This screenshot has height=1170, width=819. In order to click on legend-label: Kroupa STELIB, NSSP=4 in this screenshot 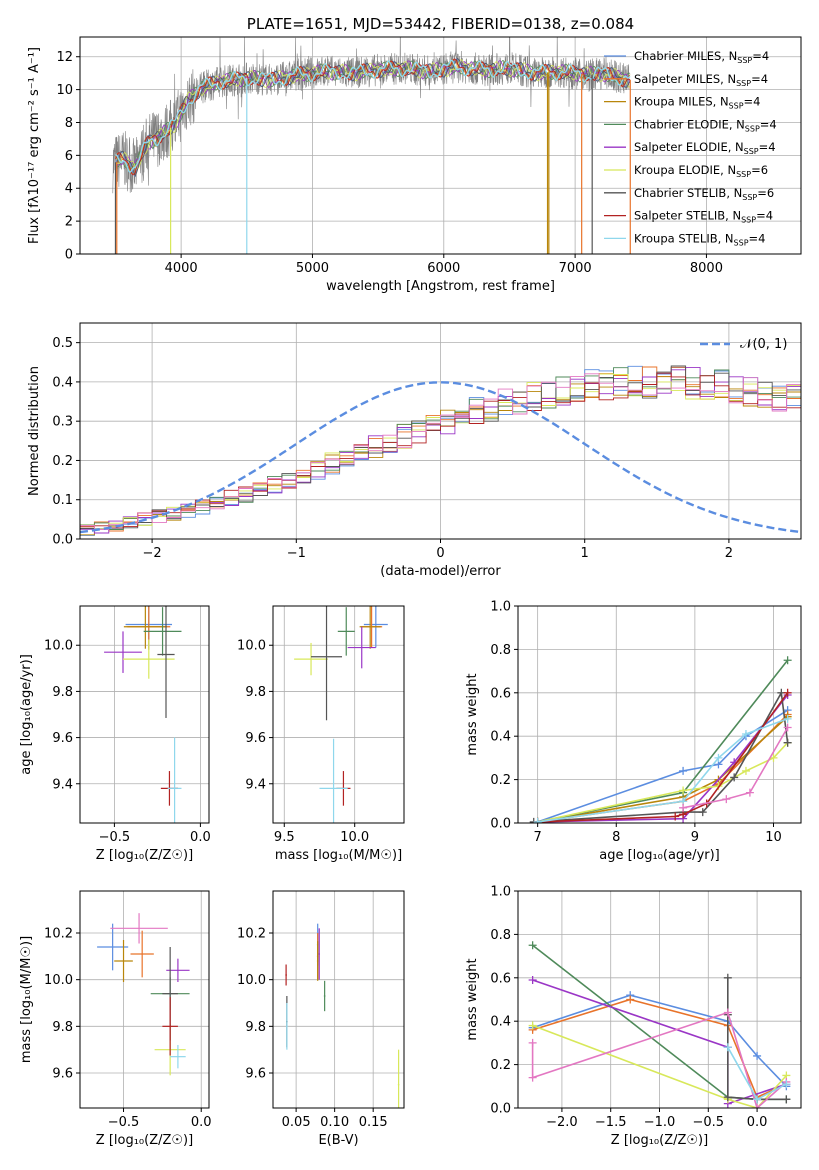, I will do `click(699, 239)`.